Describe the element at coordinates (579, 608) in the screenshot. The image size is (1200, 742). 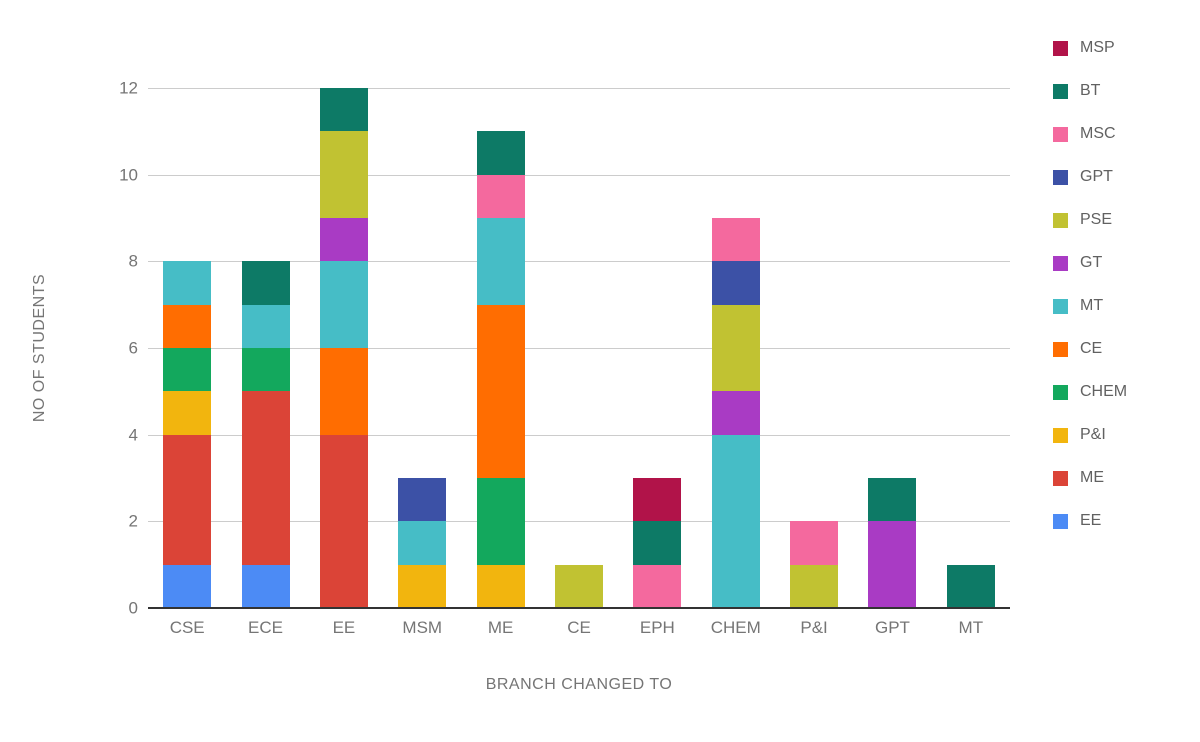
I see `x-axis-line` at that location.